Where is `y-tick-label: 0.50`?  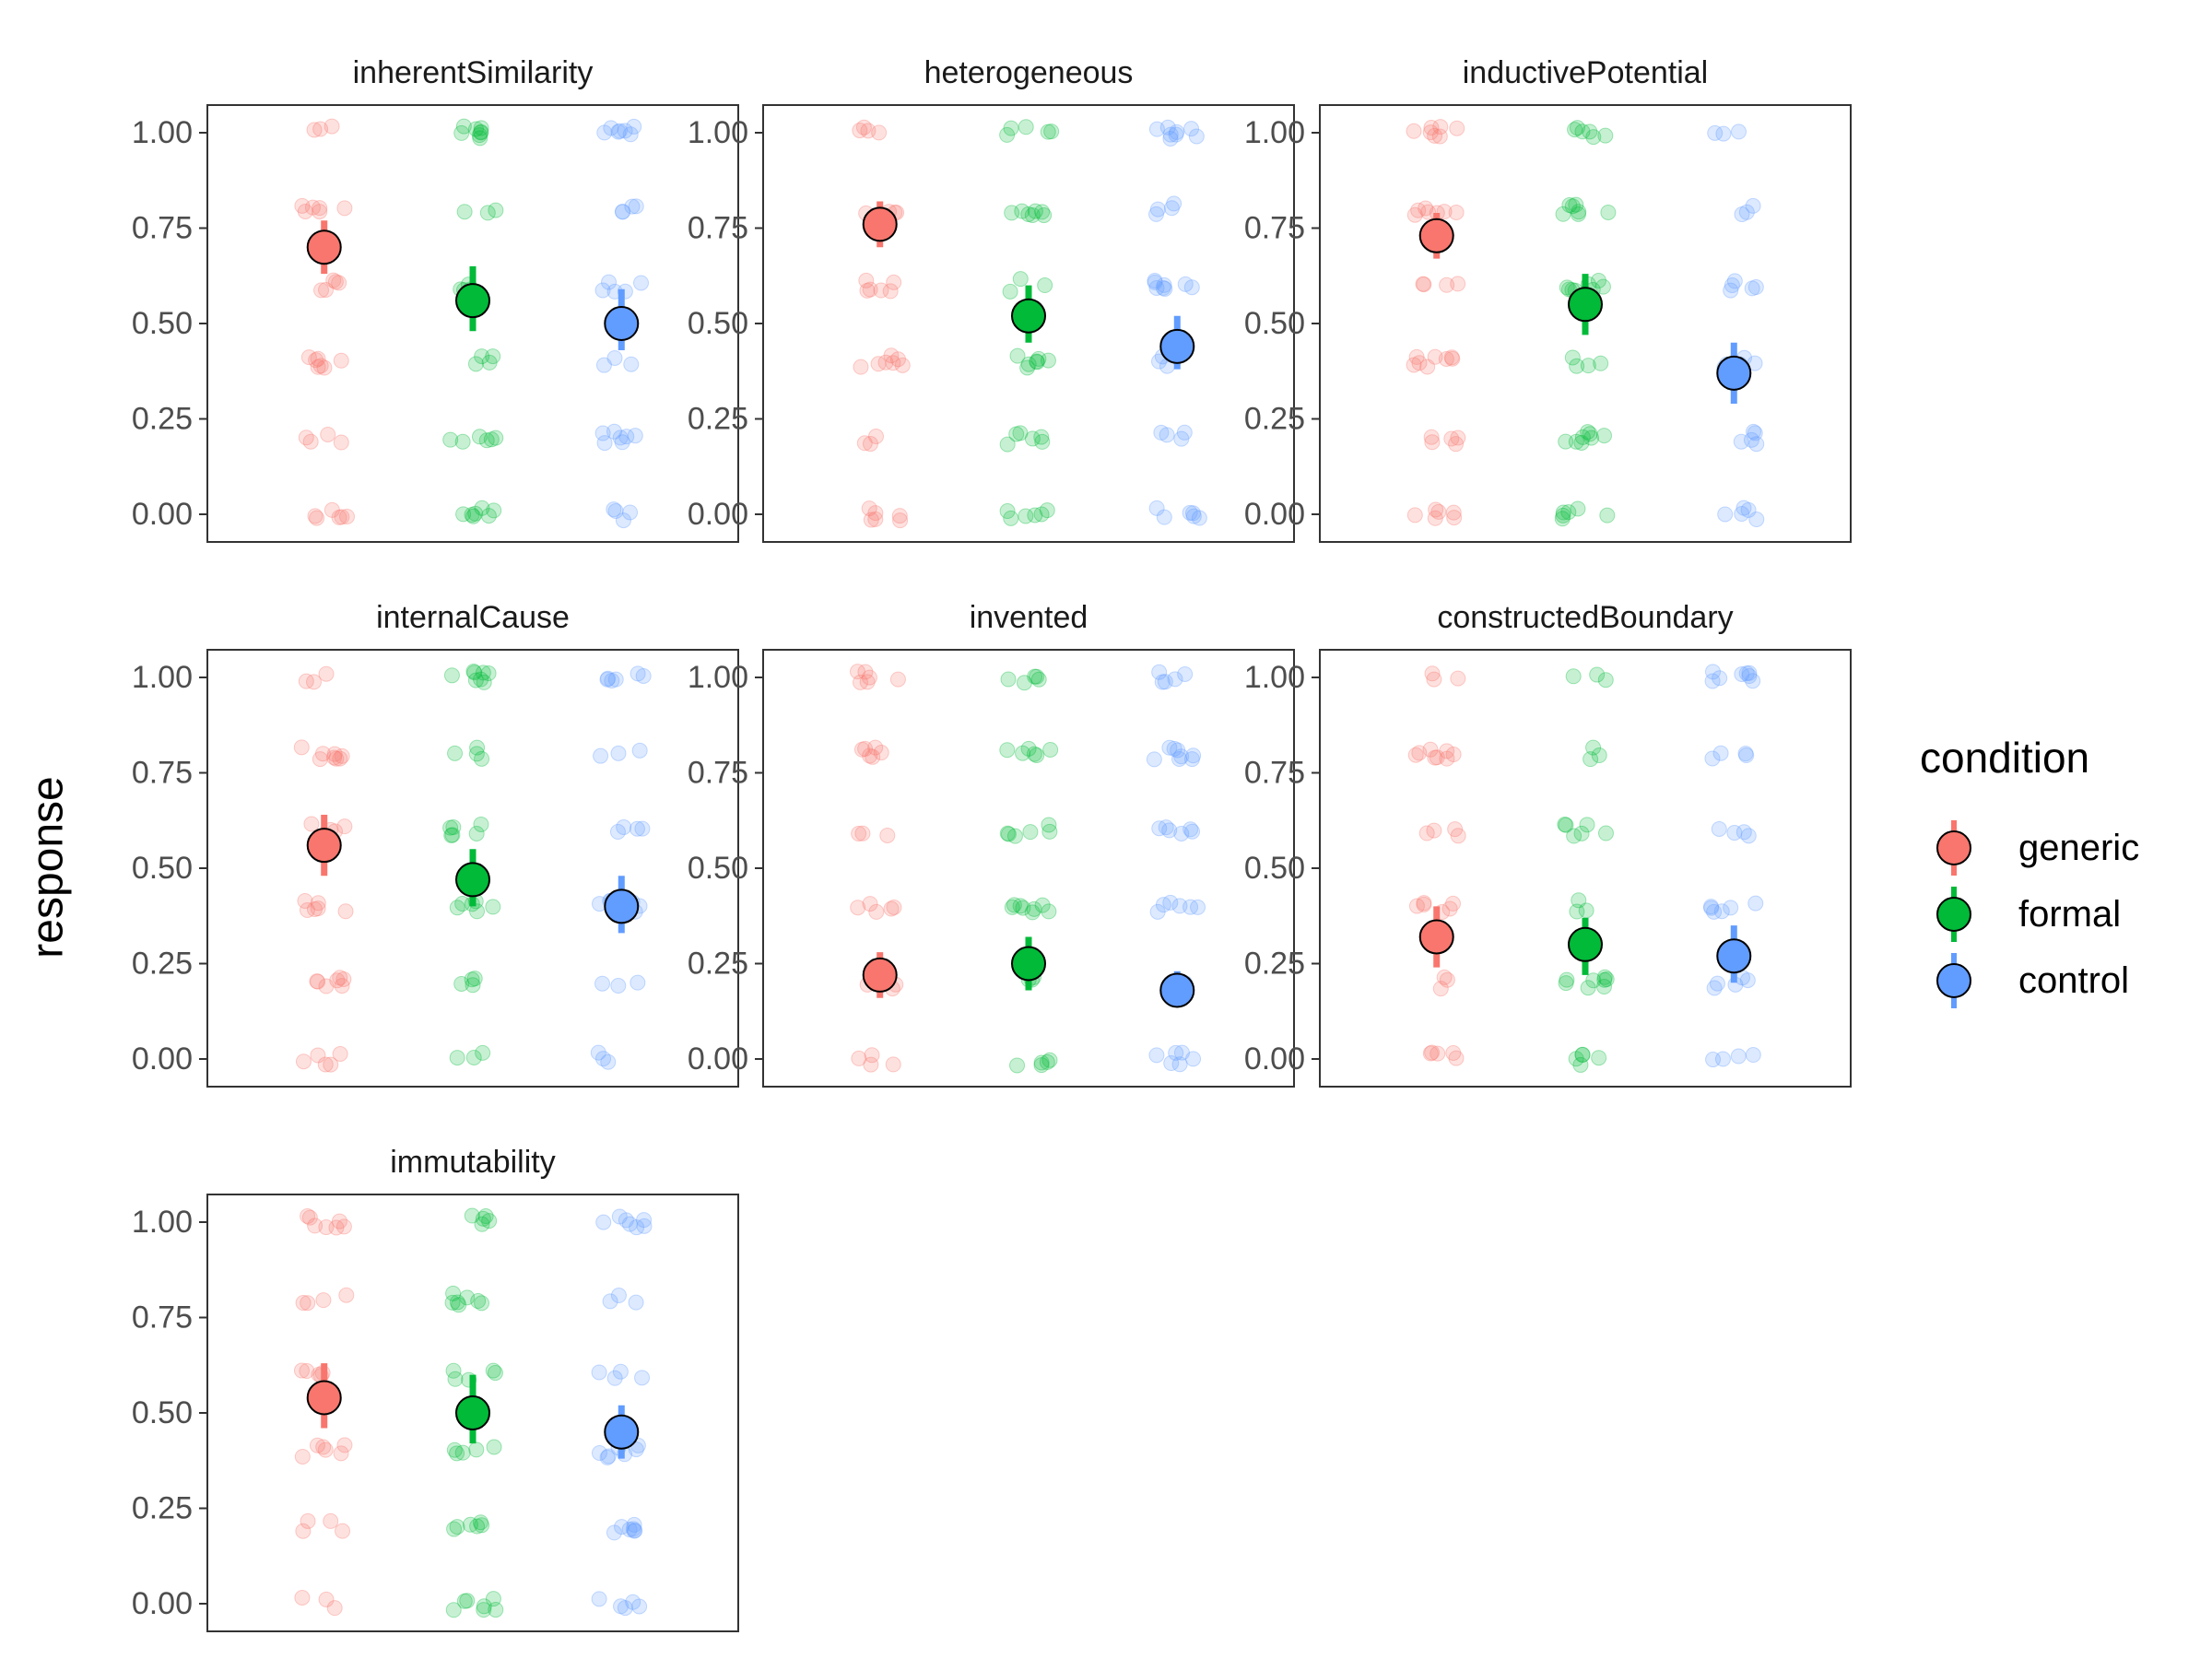
y-tick-label: 0.50 is located at coordinates (162, 1412).